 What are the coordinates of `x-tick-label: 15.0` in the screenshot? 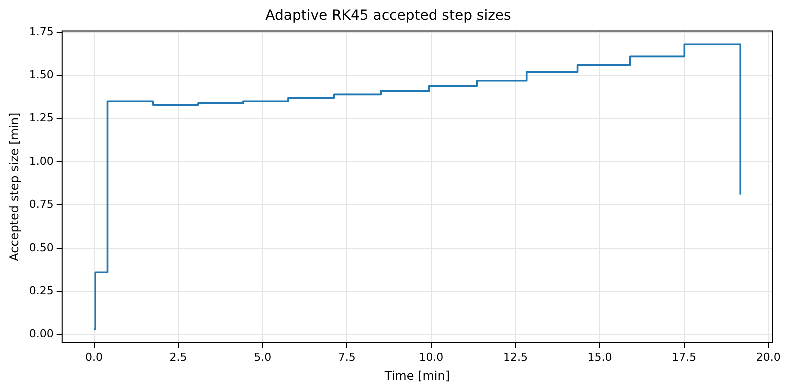 It's located at (600, 357).